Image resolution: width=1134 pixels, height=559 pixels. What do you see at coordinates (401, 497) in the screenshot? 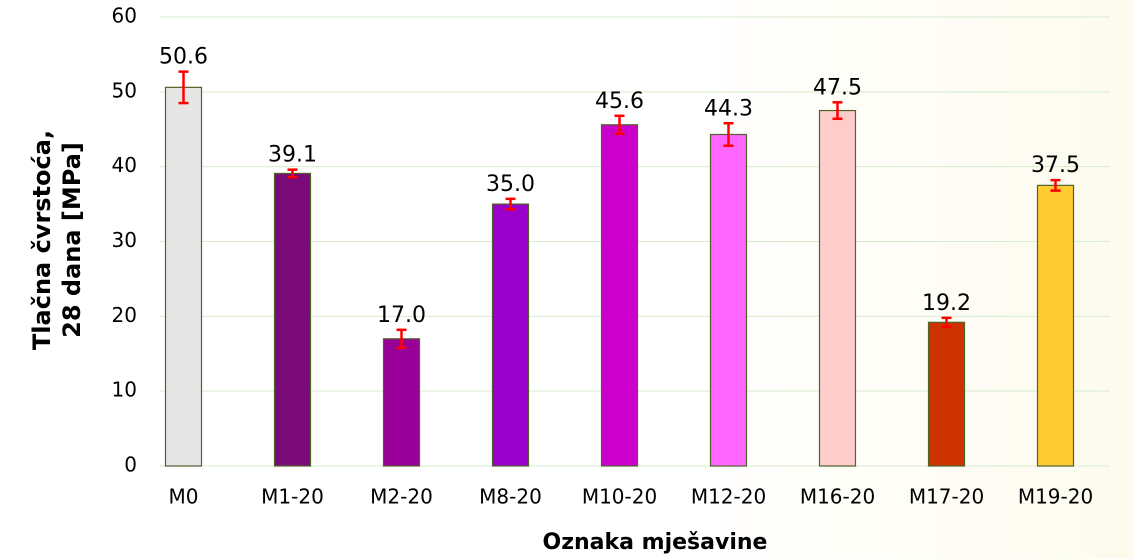
I see `x-tick-label: M2-20` at bounding box center [401, 497].